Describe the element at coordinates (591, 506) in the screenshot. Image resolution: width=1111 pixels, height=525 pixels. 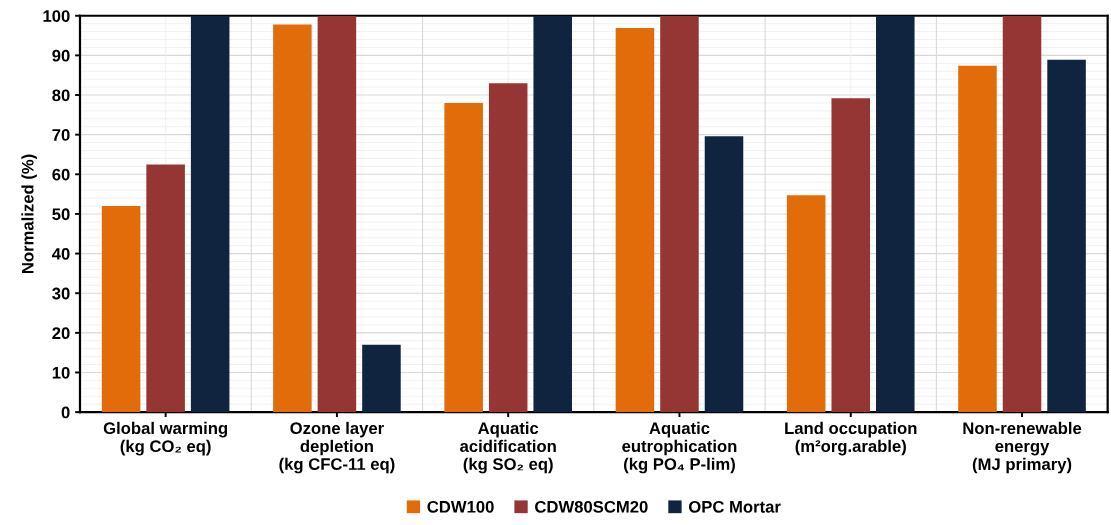
I see `legend-label: CDW80SCM20` at that location.